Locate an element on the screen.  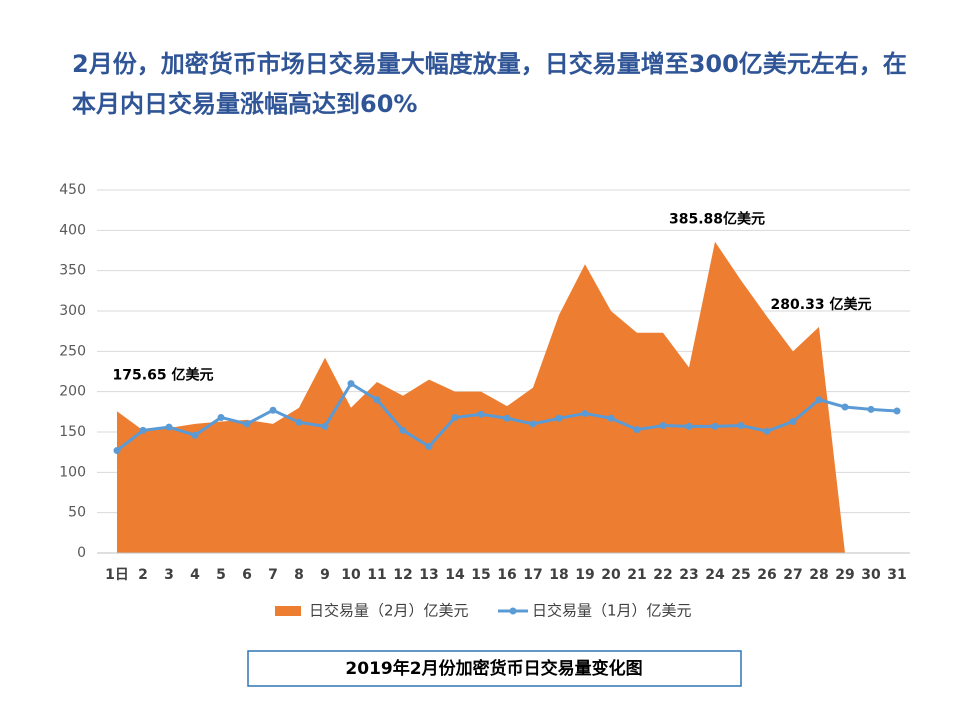
x-tick-label: 14 is located at coordinates (455, 575).